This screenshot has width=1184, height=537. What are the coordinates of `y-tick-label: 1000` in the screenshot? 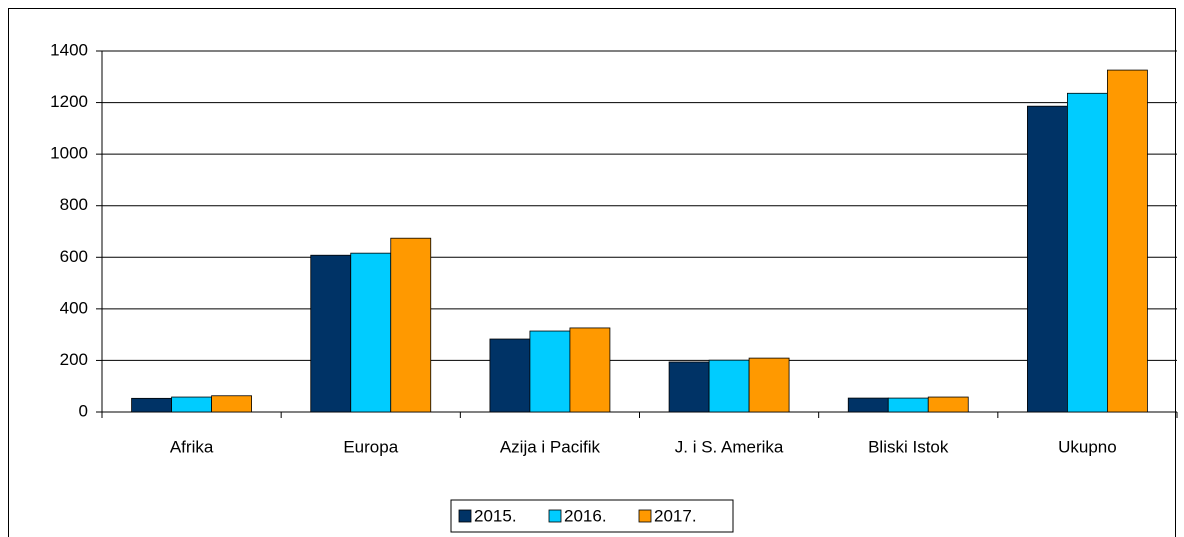 It's located at (69, 153).